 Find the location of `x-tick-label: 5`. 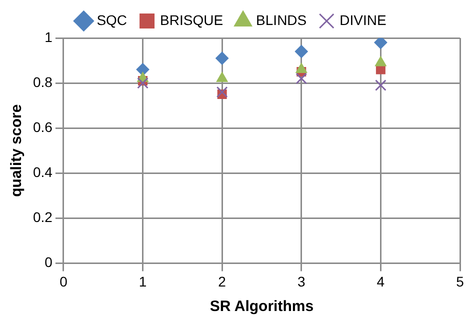

x-tick-label: 5 is located at coordinates (460, 281).